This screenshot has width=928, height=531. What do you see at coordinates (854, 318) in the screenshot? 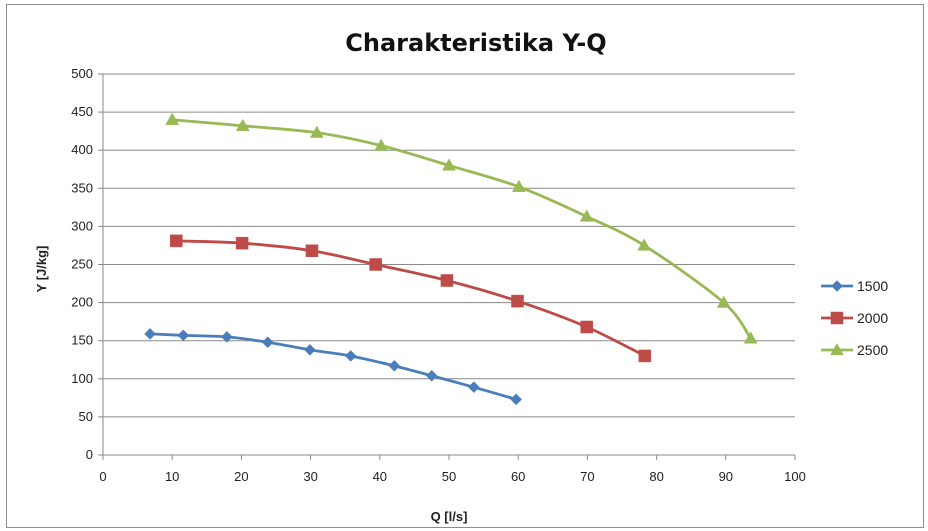
I see `legend: 1500 2000 2500` at bounding box center [854, 318].